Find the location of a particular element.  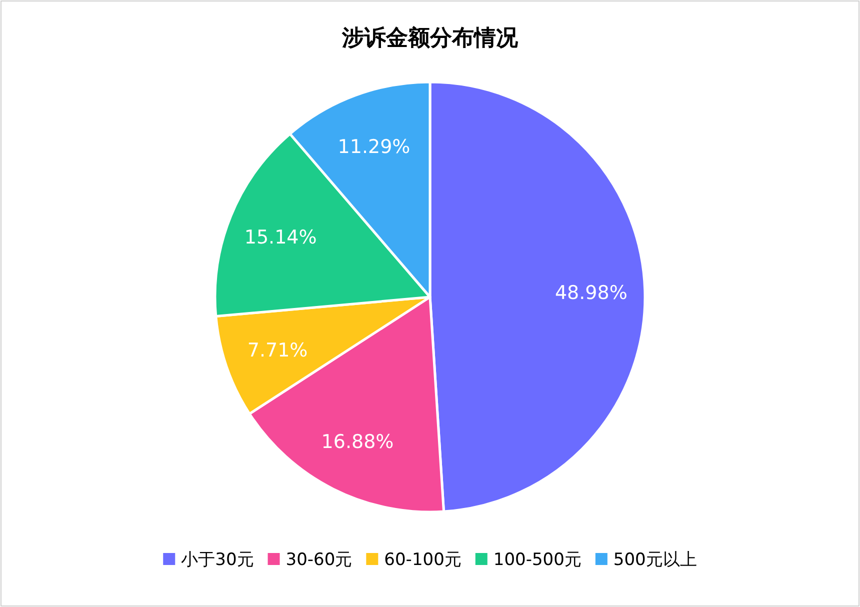

legend-label: 500元以上 is located at coordinates (655, 560).